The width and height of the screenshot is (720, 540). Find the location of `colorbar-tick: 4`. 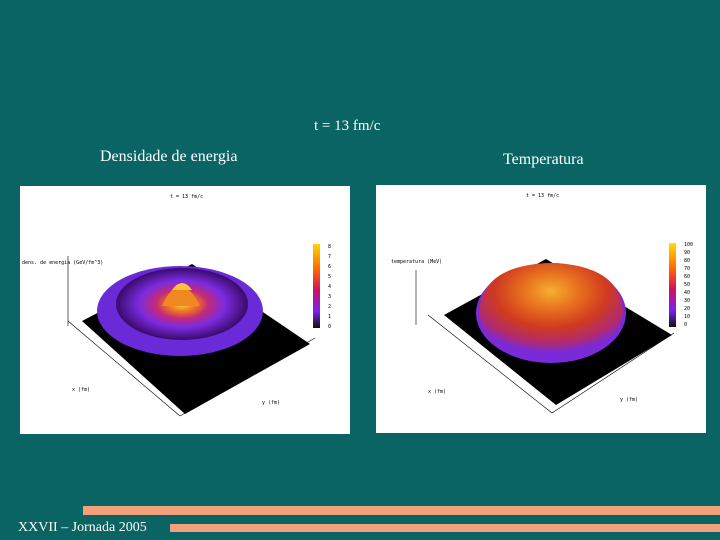

colorbar-tick: 4 is located at coordinates (329, 287).